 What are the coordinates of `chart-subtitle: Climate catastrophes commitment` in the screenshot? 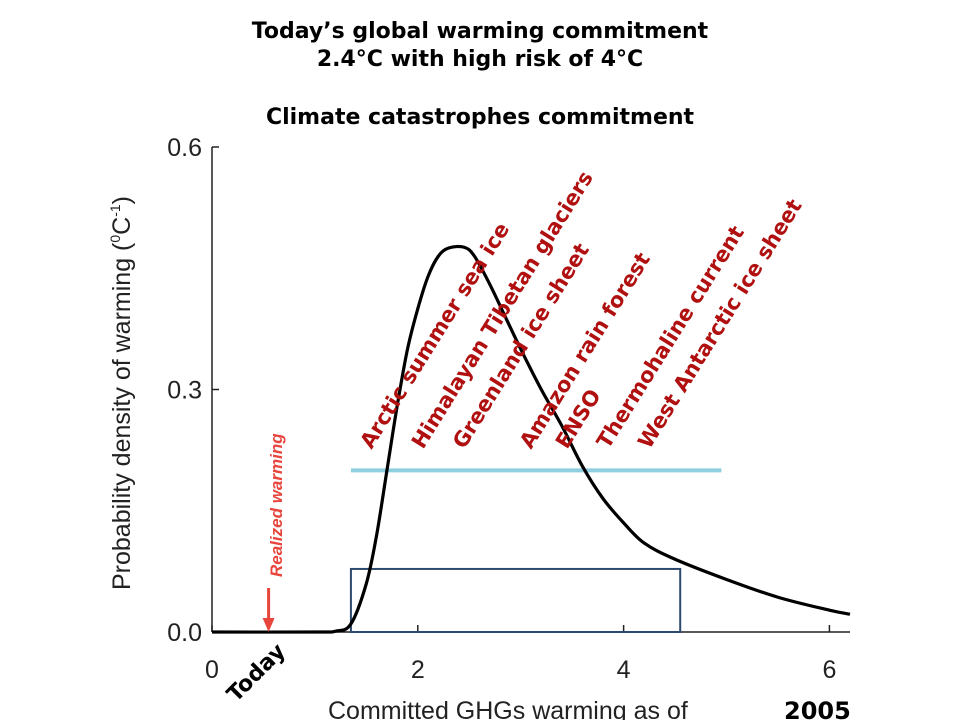 It's located at (480, 117).